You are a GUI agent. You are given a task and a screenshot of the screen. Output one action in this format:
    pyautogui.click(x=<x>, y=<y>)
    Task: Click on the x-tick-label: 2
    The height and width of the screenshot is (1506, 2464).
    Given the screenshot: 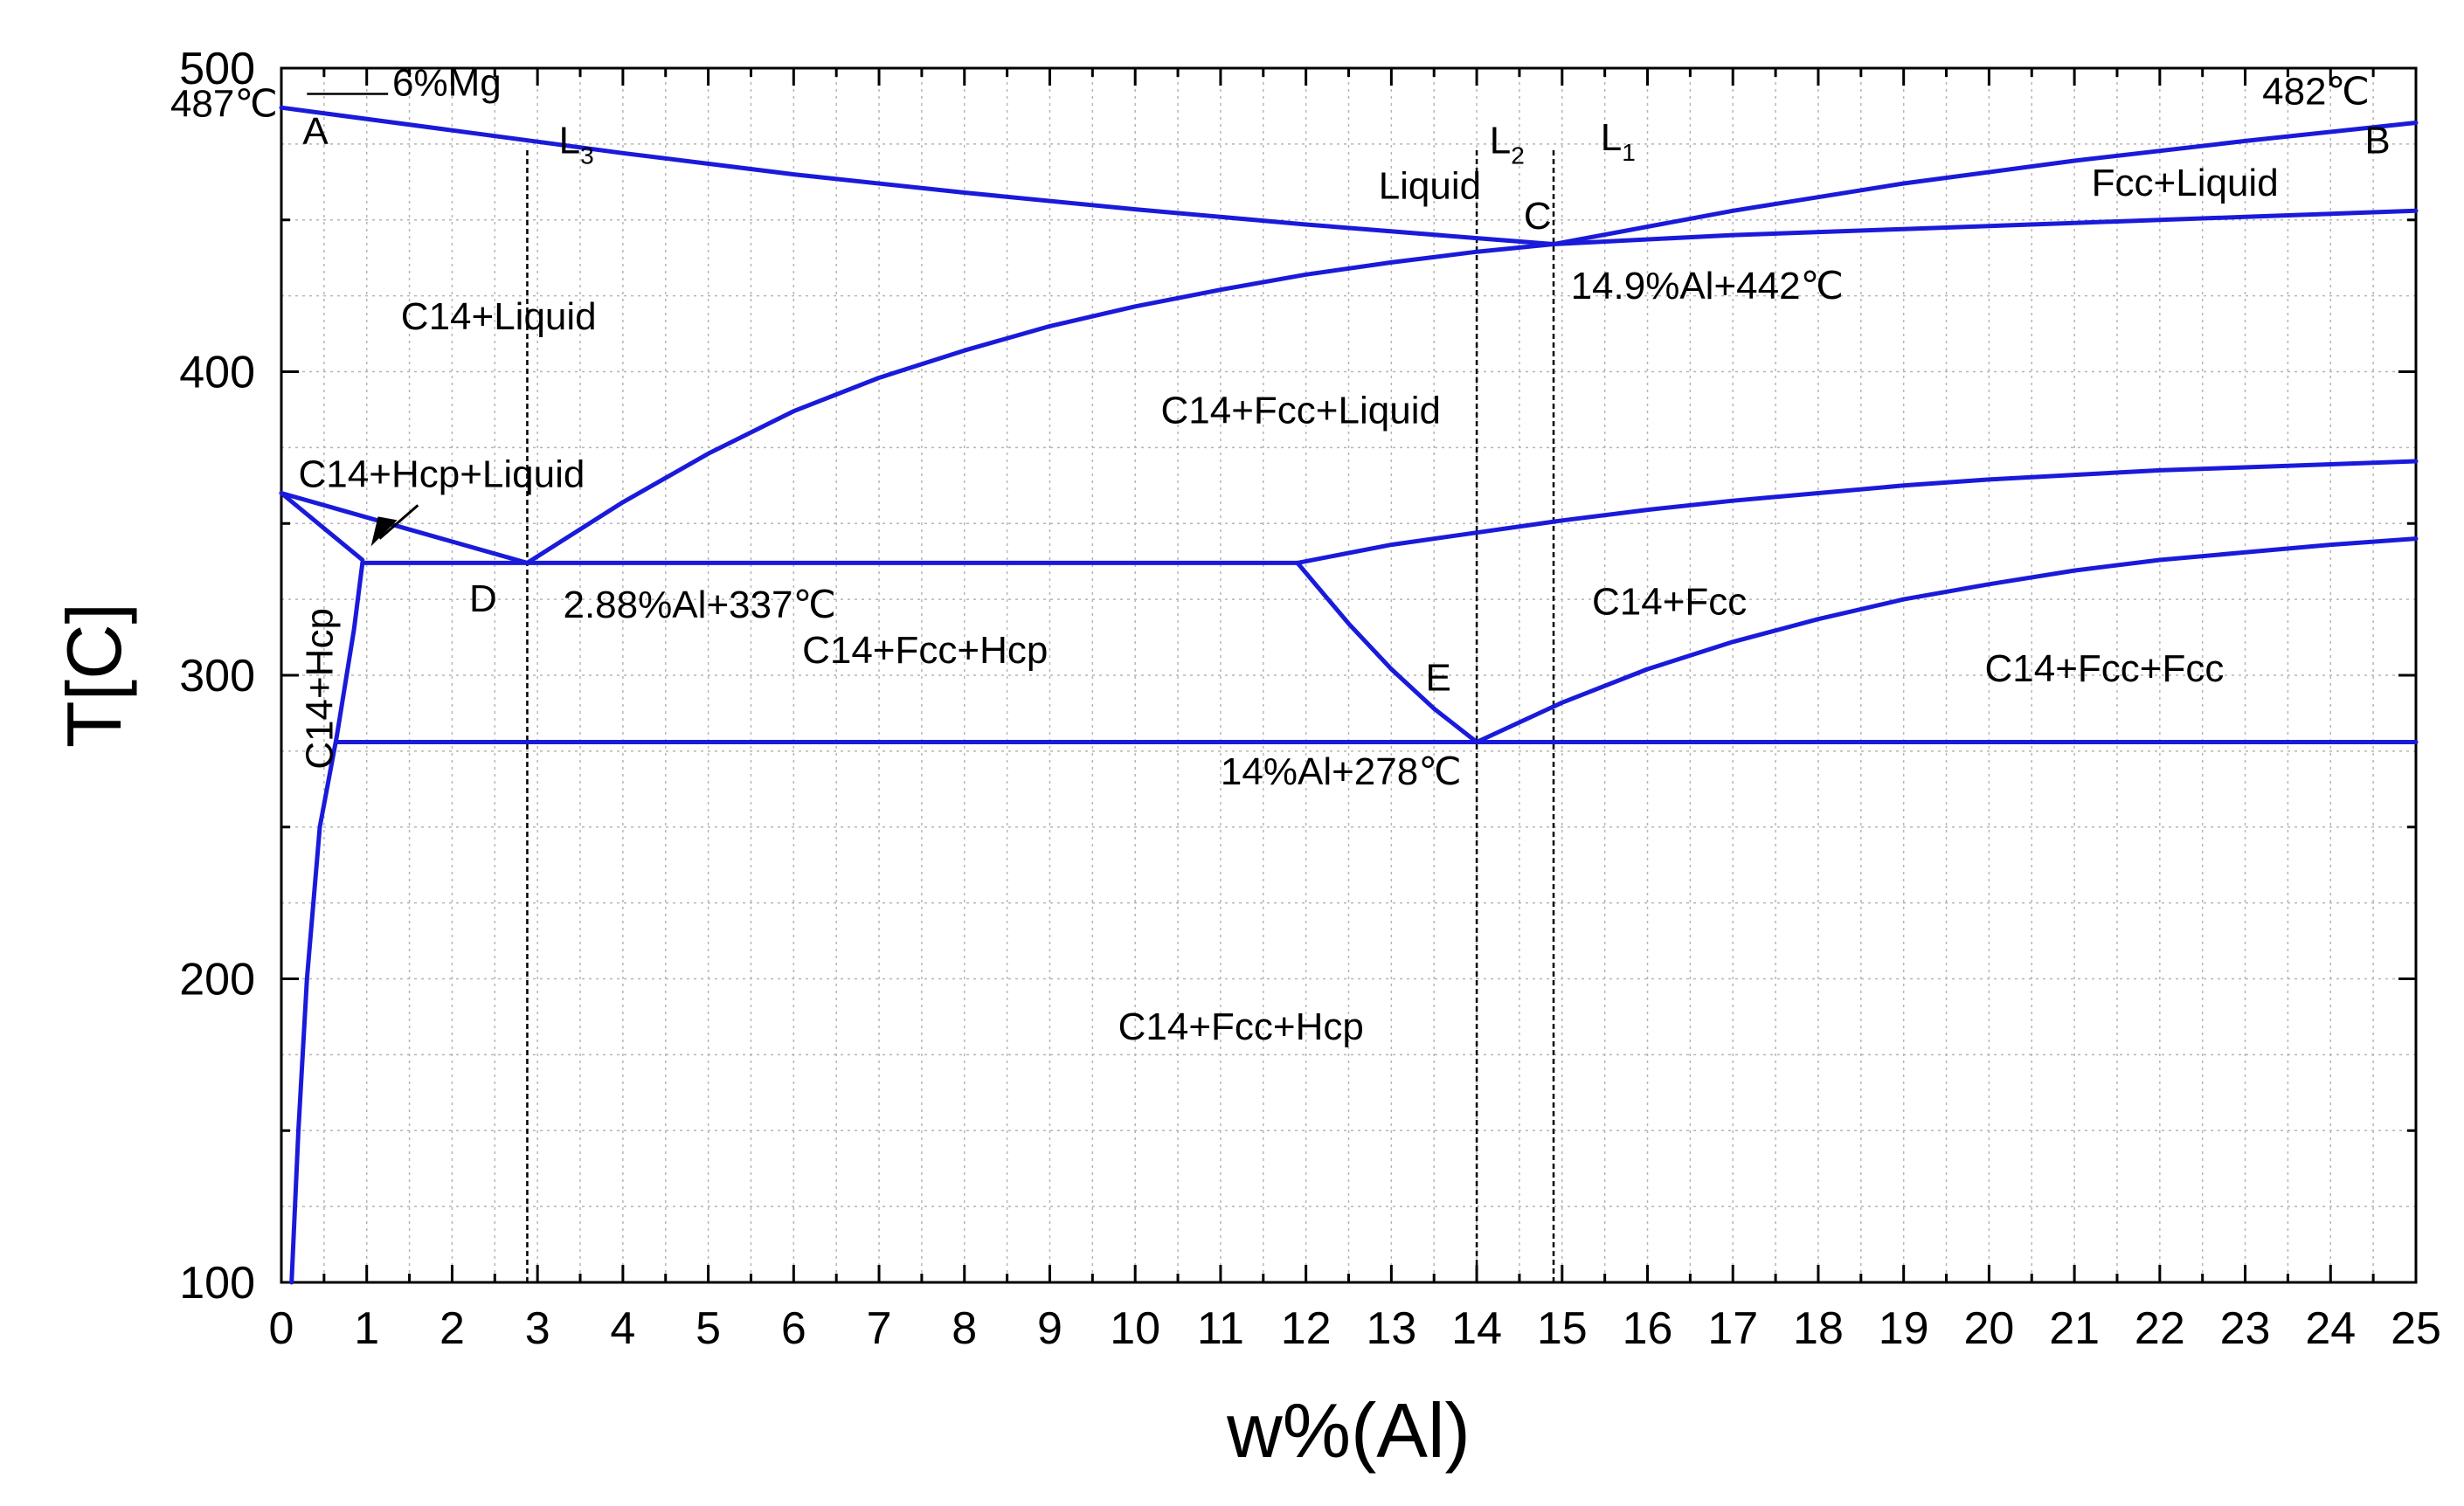 What is the action you would take?
    pyautogui.click(x=452, y=1329)
    